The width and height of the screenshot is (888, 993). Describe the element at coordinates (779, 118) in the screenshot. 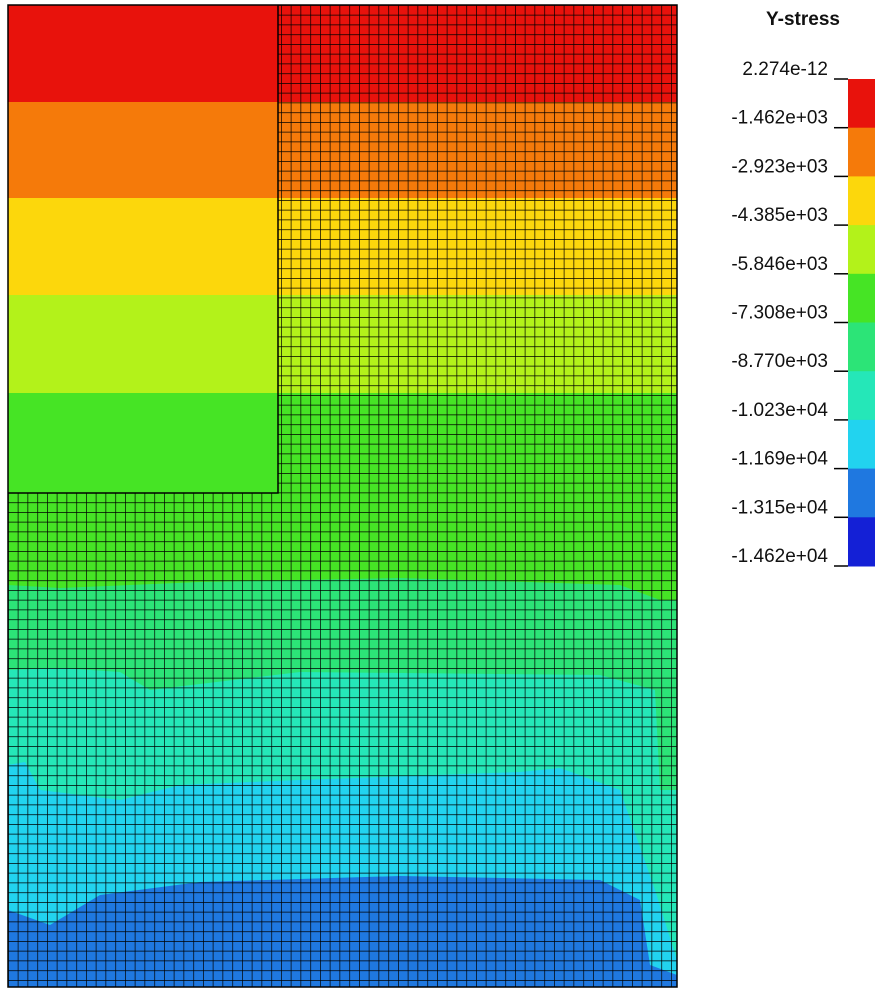

I see `legend-label: -1.462e+03` at that location.